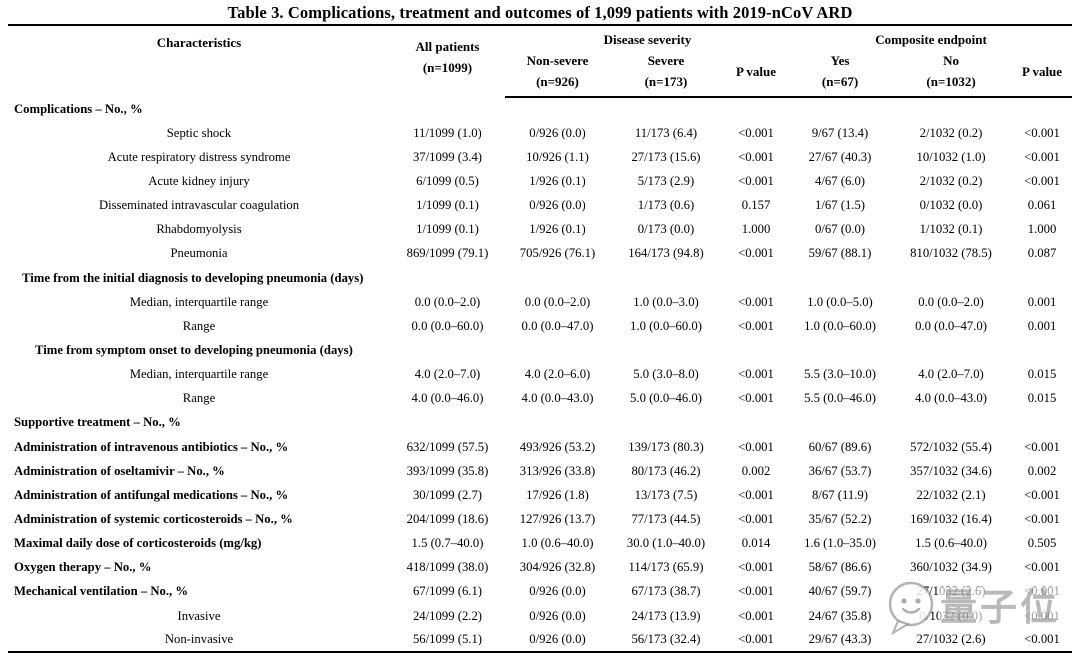 This screenshot has height=657, width=1080. I want to click on cell: 1.000, so click(756, 229).